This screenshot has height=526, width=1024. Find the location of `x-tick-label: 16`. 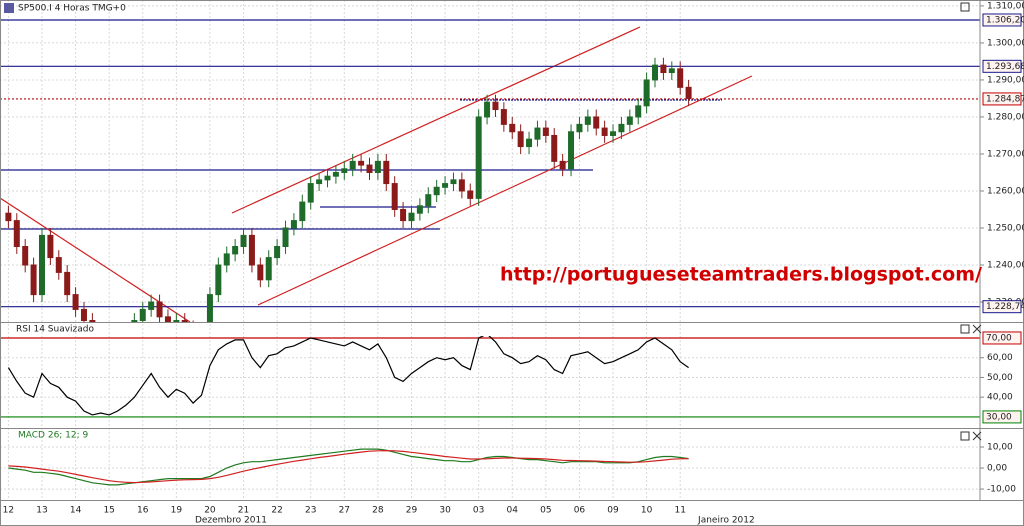

x-tick-label: 16 is located at coordinates (143, 511).